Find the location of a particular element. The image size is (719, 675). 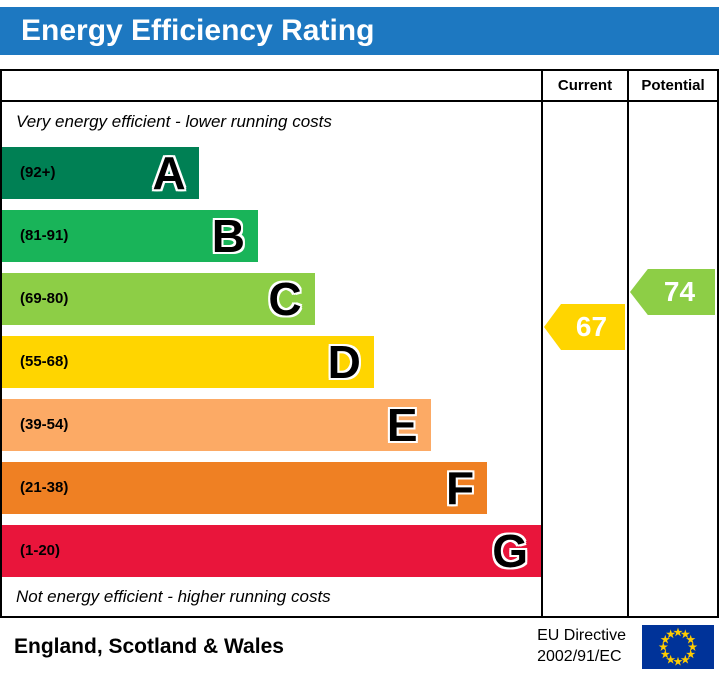

band-b-range: (81-91) is located at coordinates (44, 235).